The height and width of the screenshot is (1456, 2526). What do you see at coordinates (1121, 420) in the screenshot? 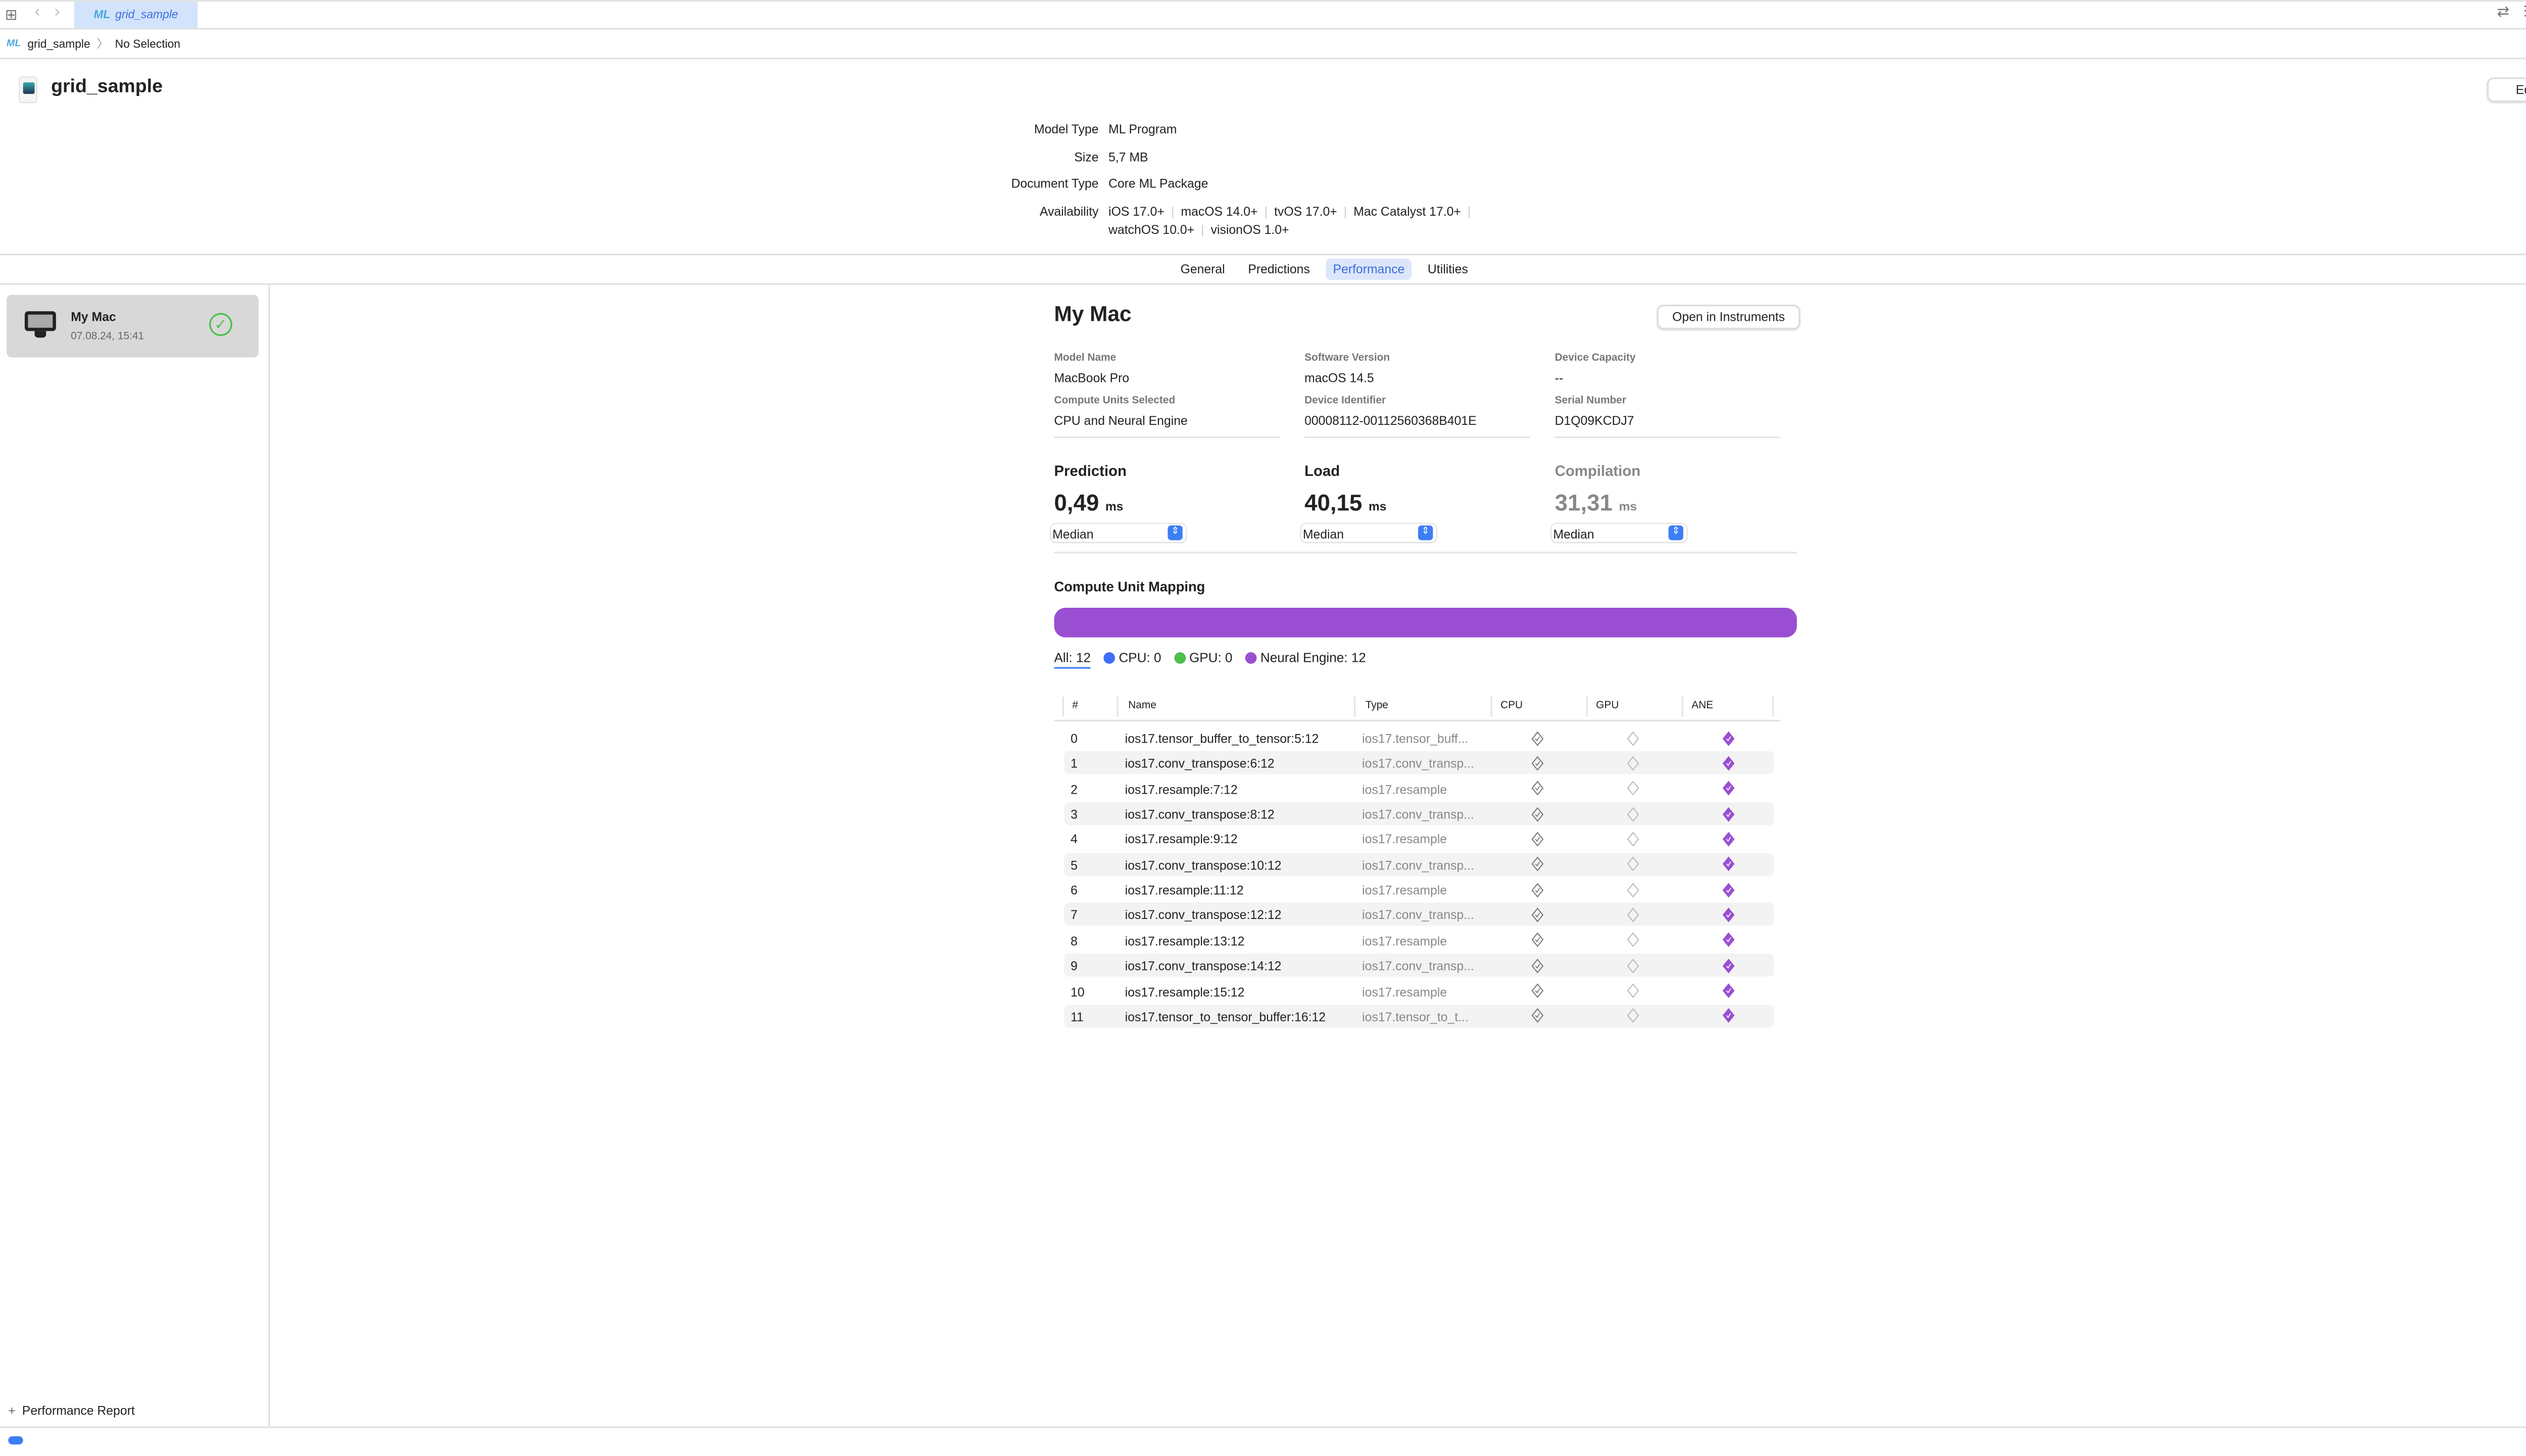
I see `compute-units-value: CPU and Neural Engine` at bounding box center [1121, 420].